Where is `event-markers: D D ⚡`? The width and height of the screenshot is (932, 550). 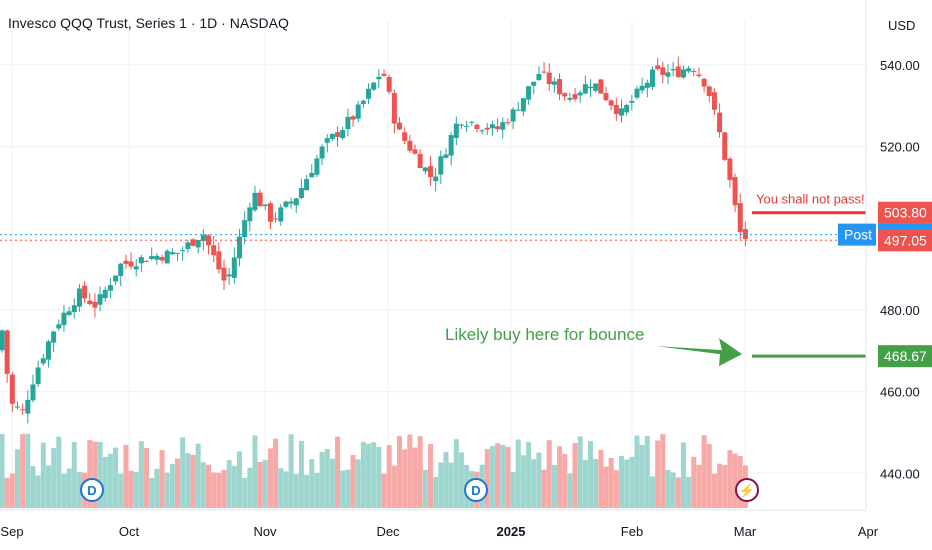
event-markers: D D ⚡ is located at coordinates (419, 490).